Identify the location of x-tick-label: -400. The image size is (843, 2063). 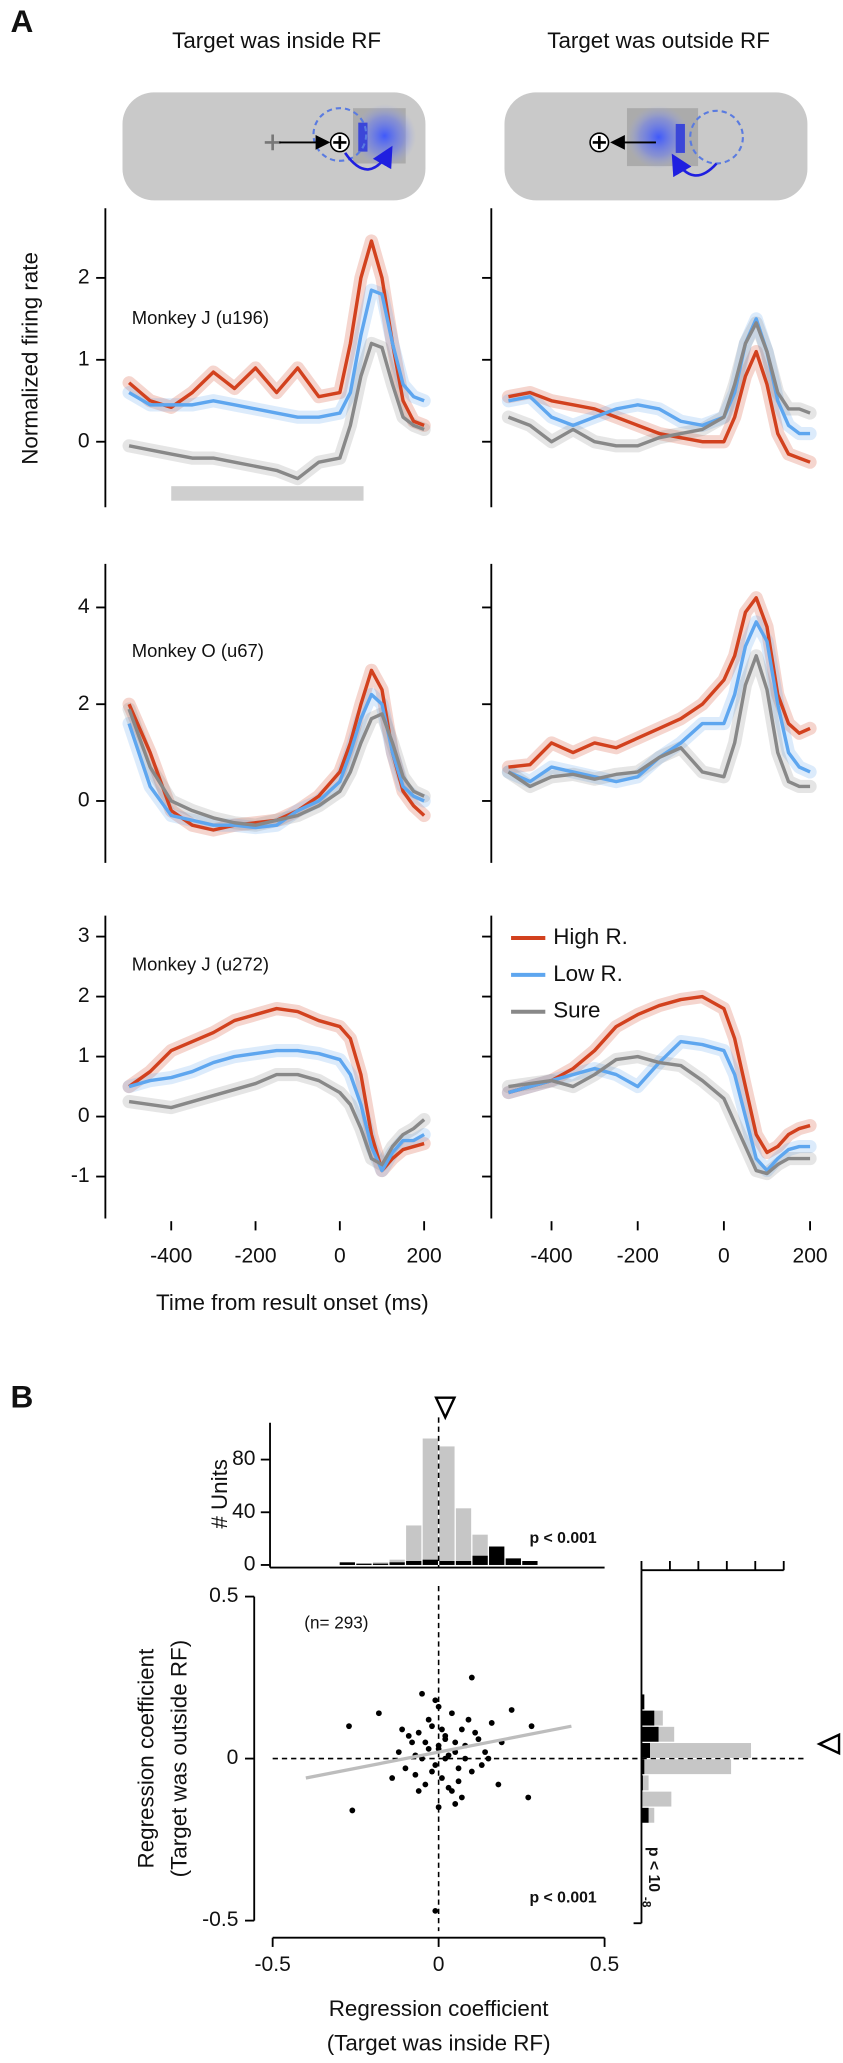
(171, 1255).